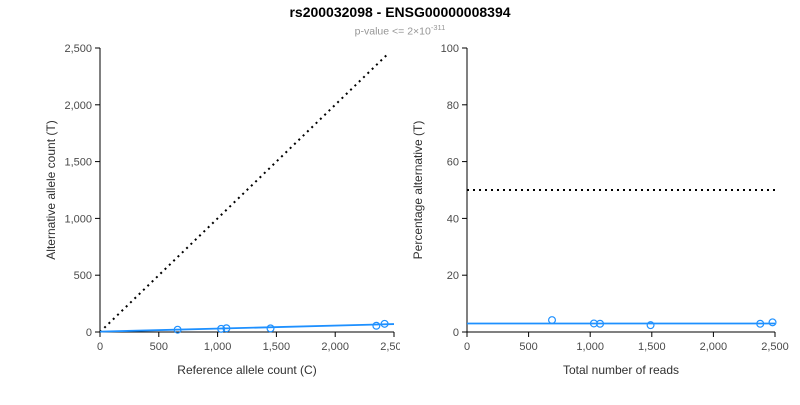 Image resolution: width=800 pixels, height=405 pixels. What do you see at coordinates (78, 49) in the screenshot?
I see `y-tick-label: 2,500` at bounding box center [78, 49].